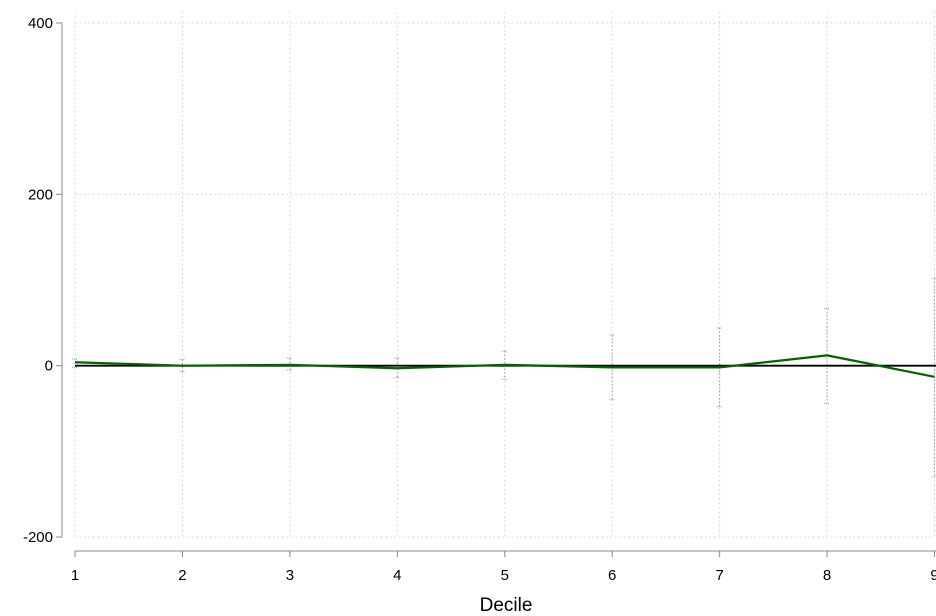  I want to click on x-axis: 1 2 3 4 5 6 7 8 9, so click(503, 567).